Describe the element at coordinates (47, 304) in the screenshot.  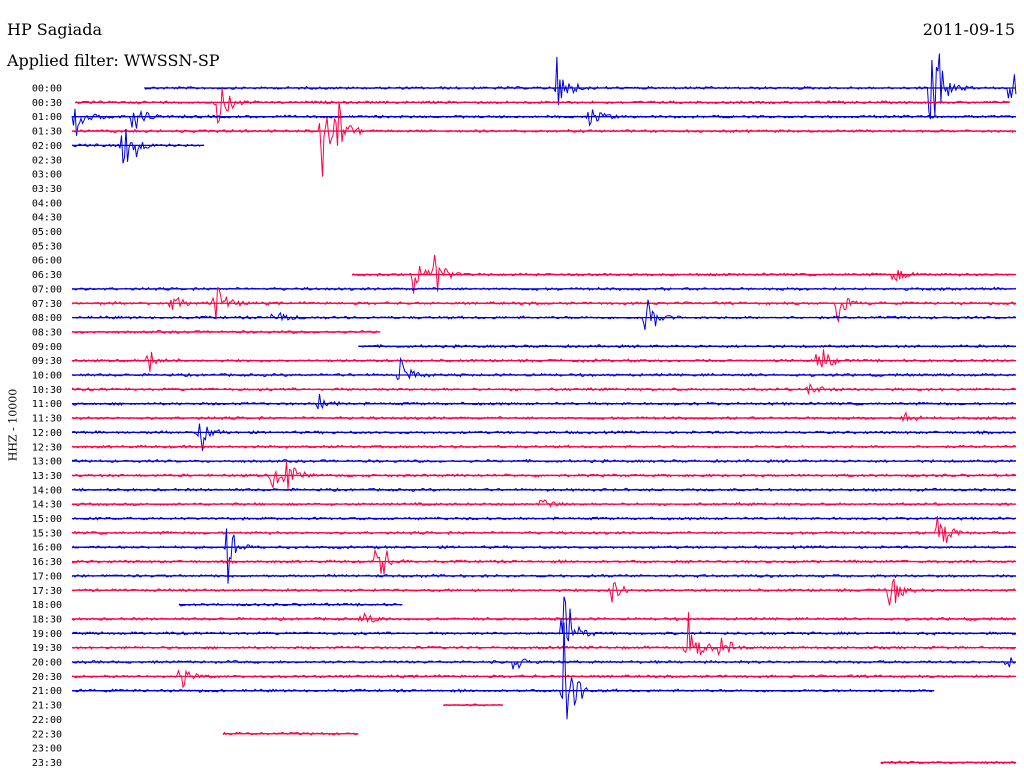
I see `hour-tick-label: 07:30` at that location.